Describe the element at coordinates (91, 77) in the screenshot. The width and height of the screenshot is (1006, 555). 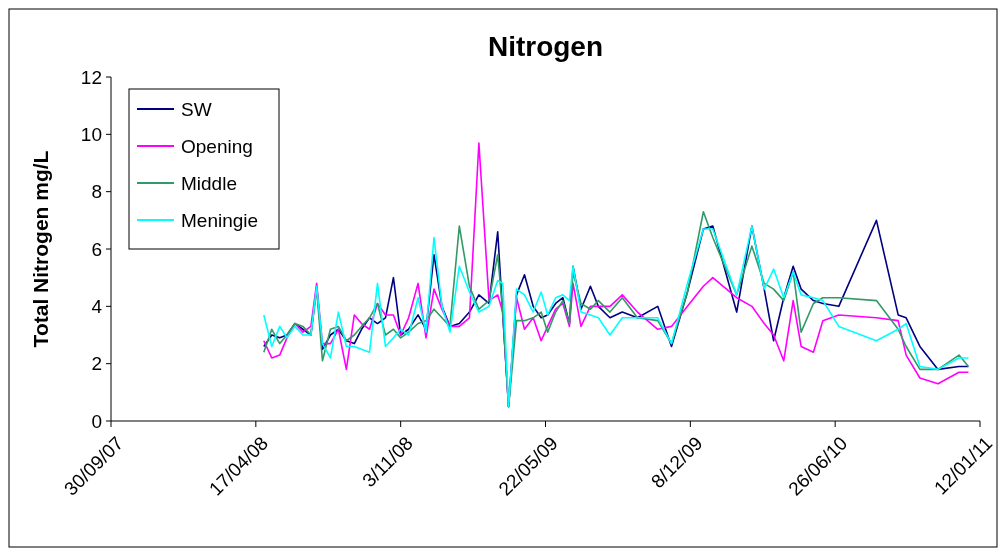
I see `y-tick-label: 12` at that location.